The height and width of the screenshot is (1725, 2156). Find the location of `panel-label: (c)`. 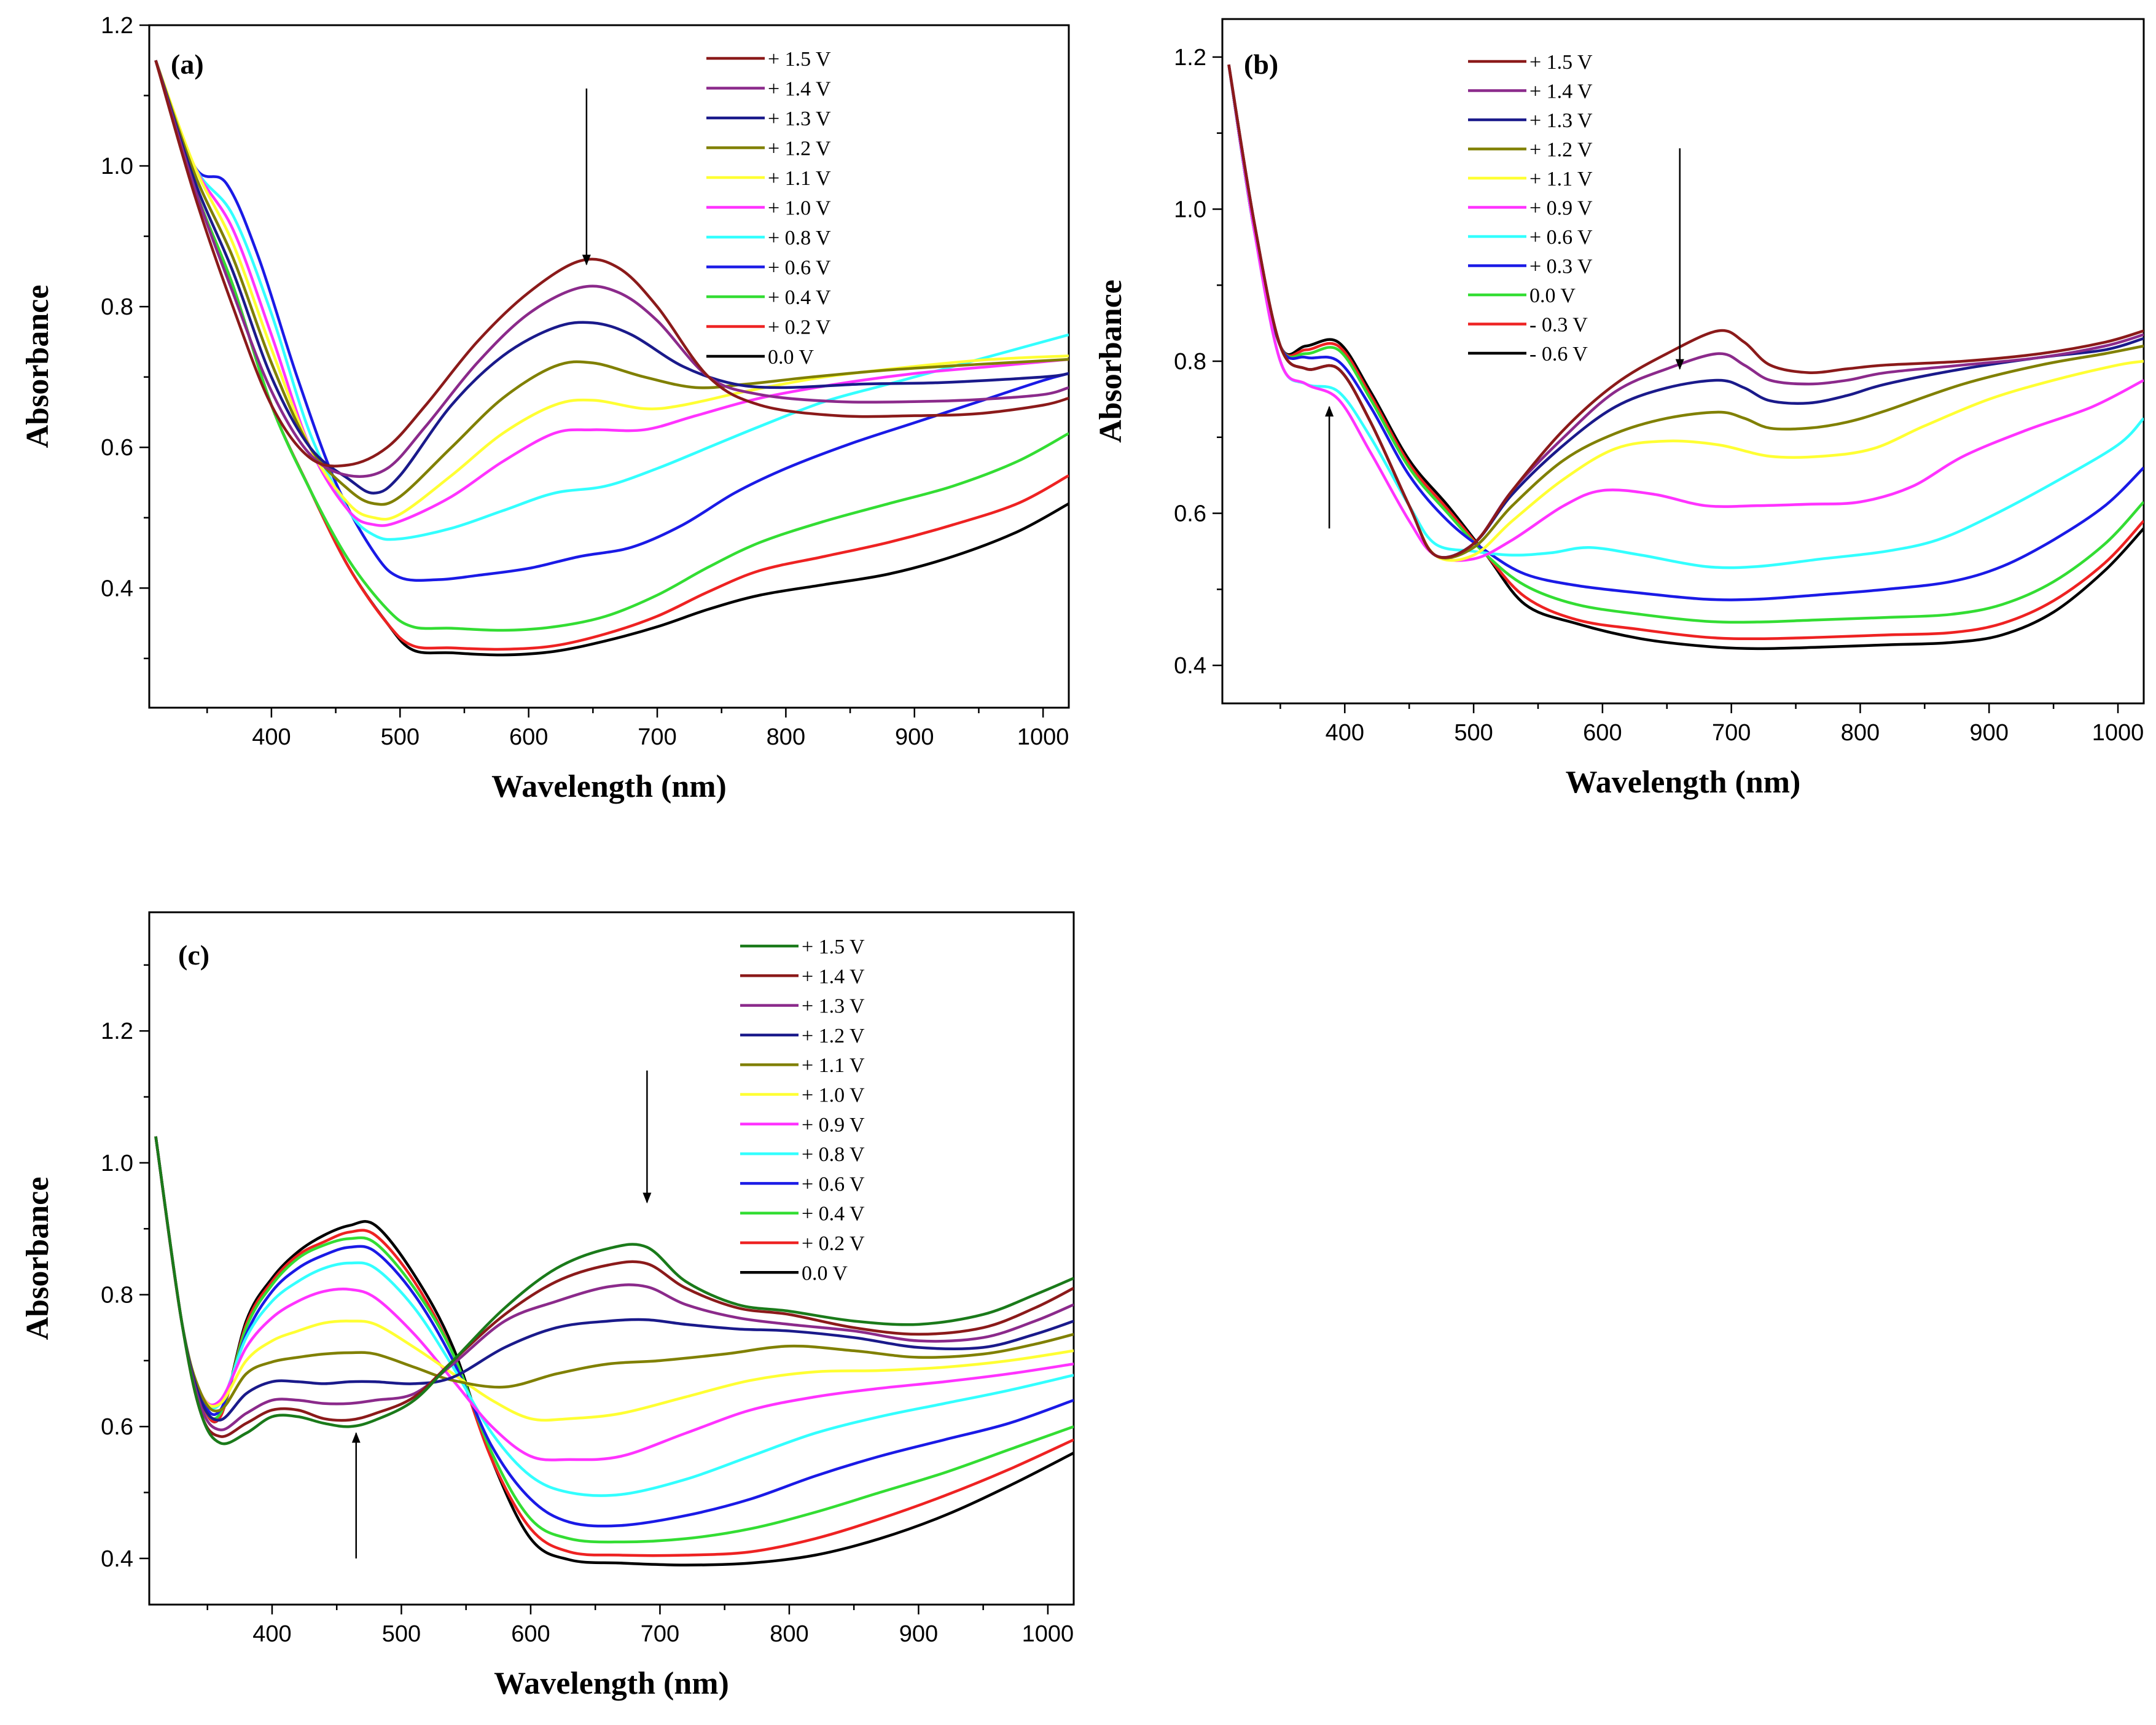

panel-label: (c) is located at coordinates (193, 955).